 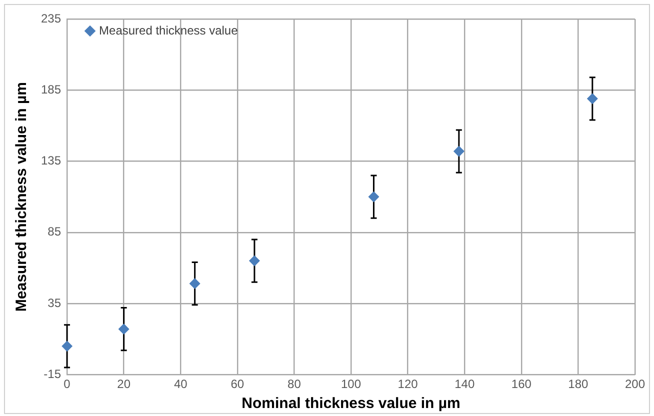 I want to click on y-tick-label: 35, so click(x=55, y=303).